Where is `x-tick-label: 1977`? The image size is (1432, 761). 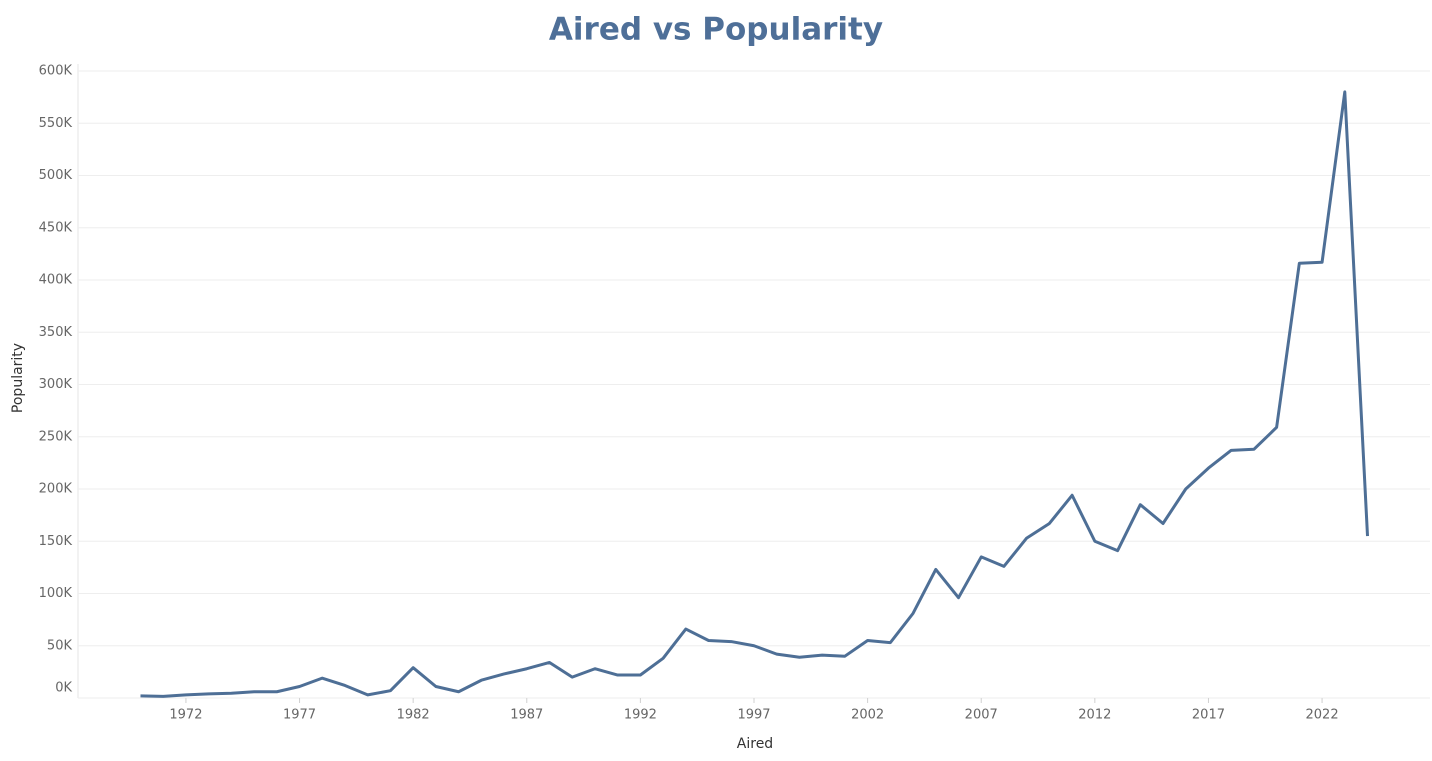
x-tick-label: 1977 is located at coordinates (299, 715).